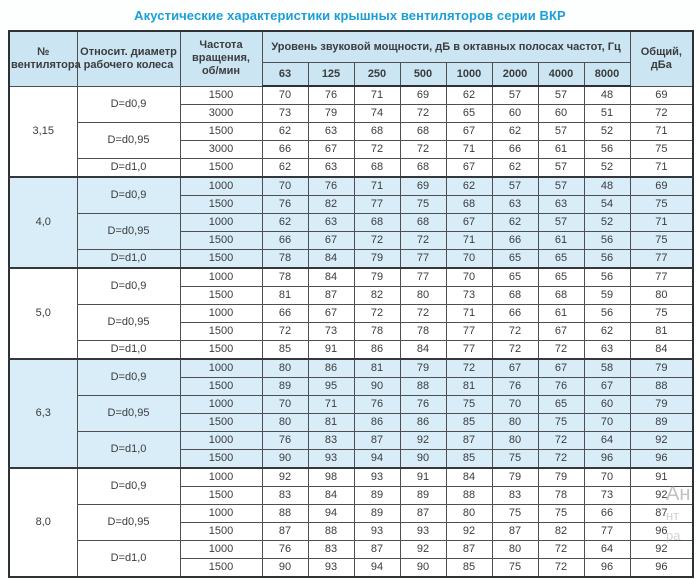 This screenshot has width=700, height=580. I want to click on header-band-2000: 2000, so click(515, 74).